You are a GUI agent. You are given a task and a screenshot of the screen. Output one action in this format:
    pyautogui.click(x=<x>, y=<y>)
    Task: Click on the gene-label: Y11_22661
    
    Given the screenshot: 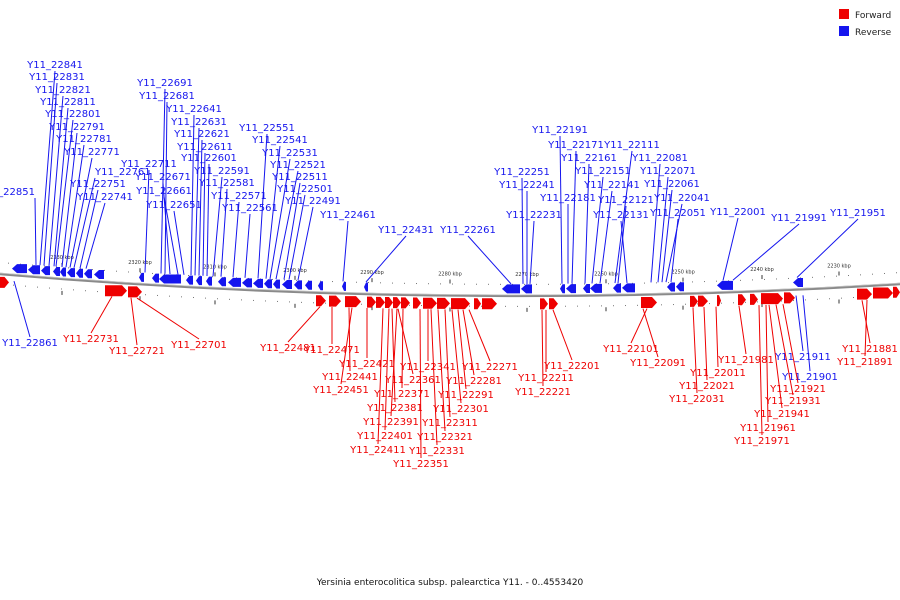 What is the action you would take?
    pyautogui.click(x=163, y=191)
    